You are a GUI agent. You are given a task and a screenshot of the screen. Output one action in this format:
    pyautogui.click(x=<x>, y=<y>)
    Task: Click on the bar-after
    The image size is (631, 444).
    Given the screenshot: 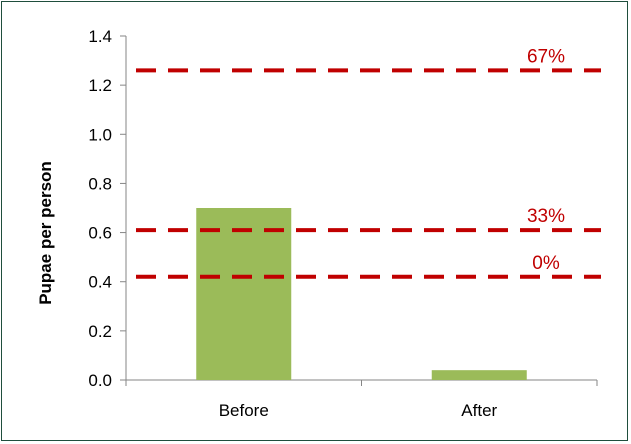 What is the action you would take?
    pyautogui.click(x=479, y=375)
    